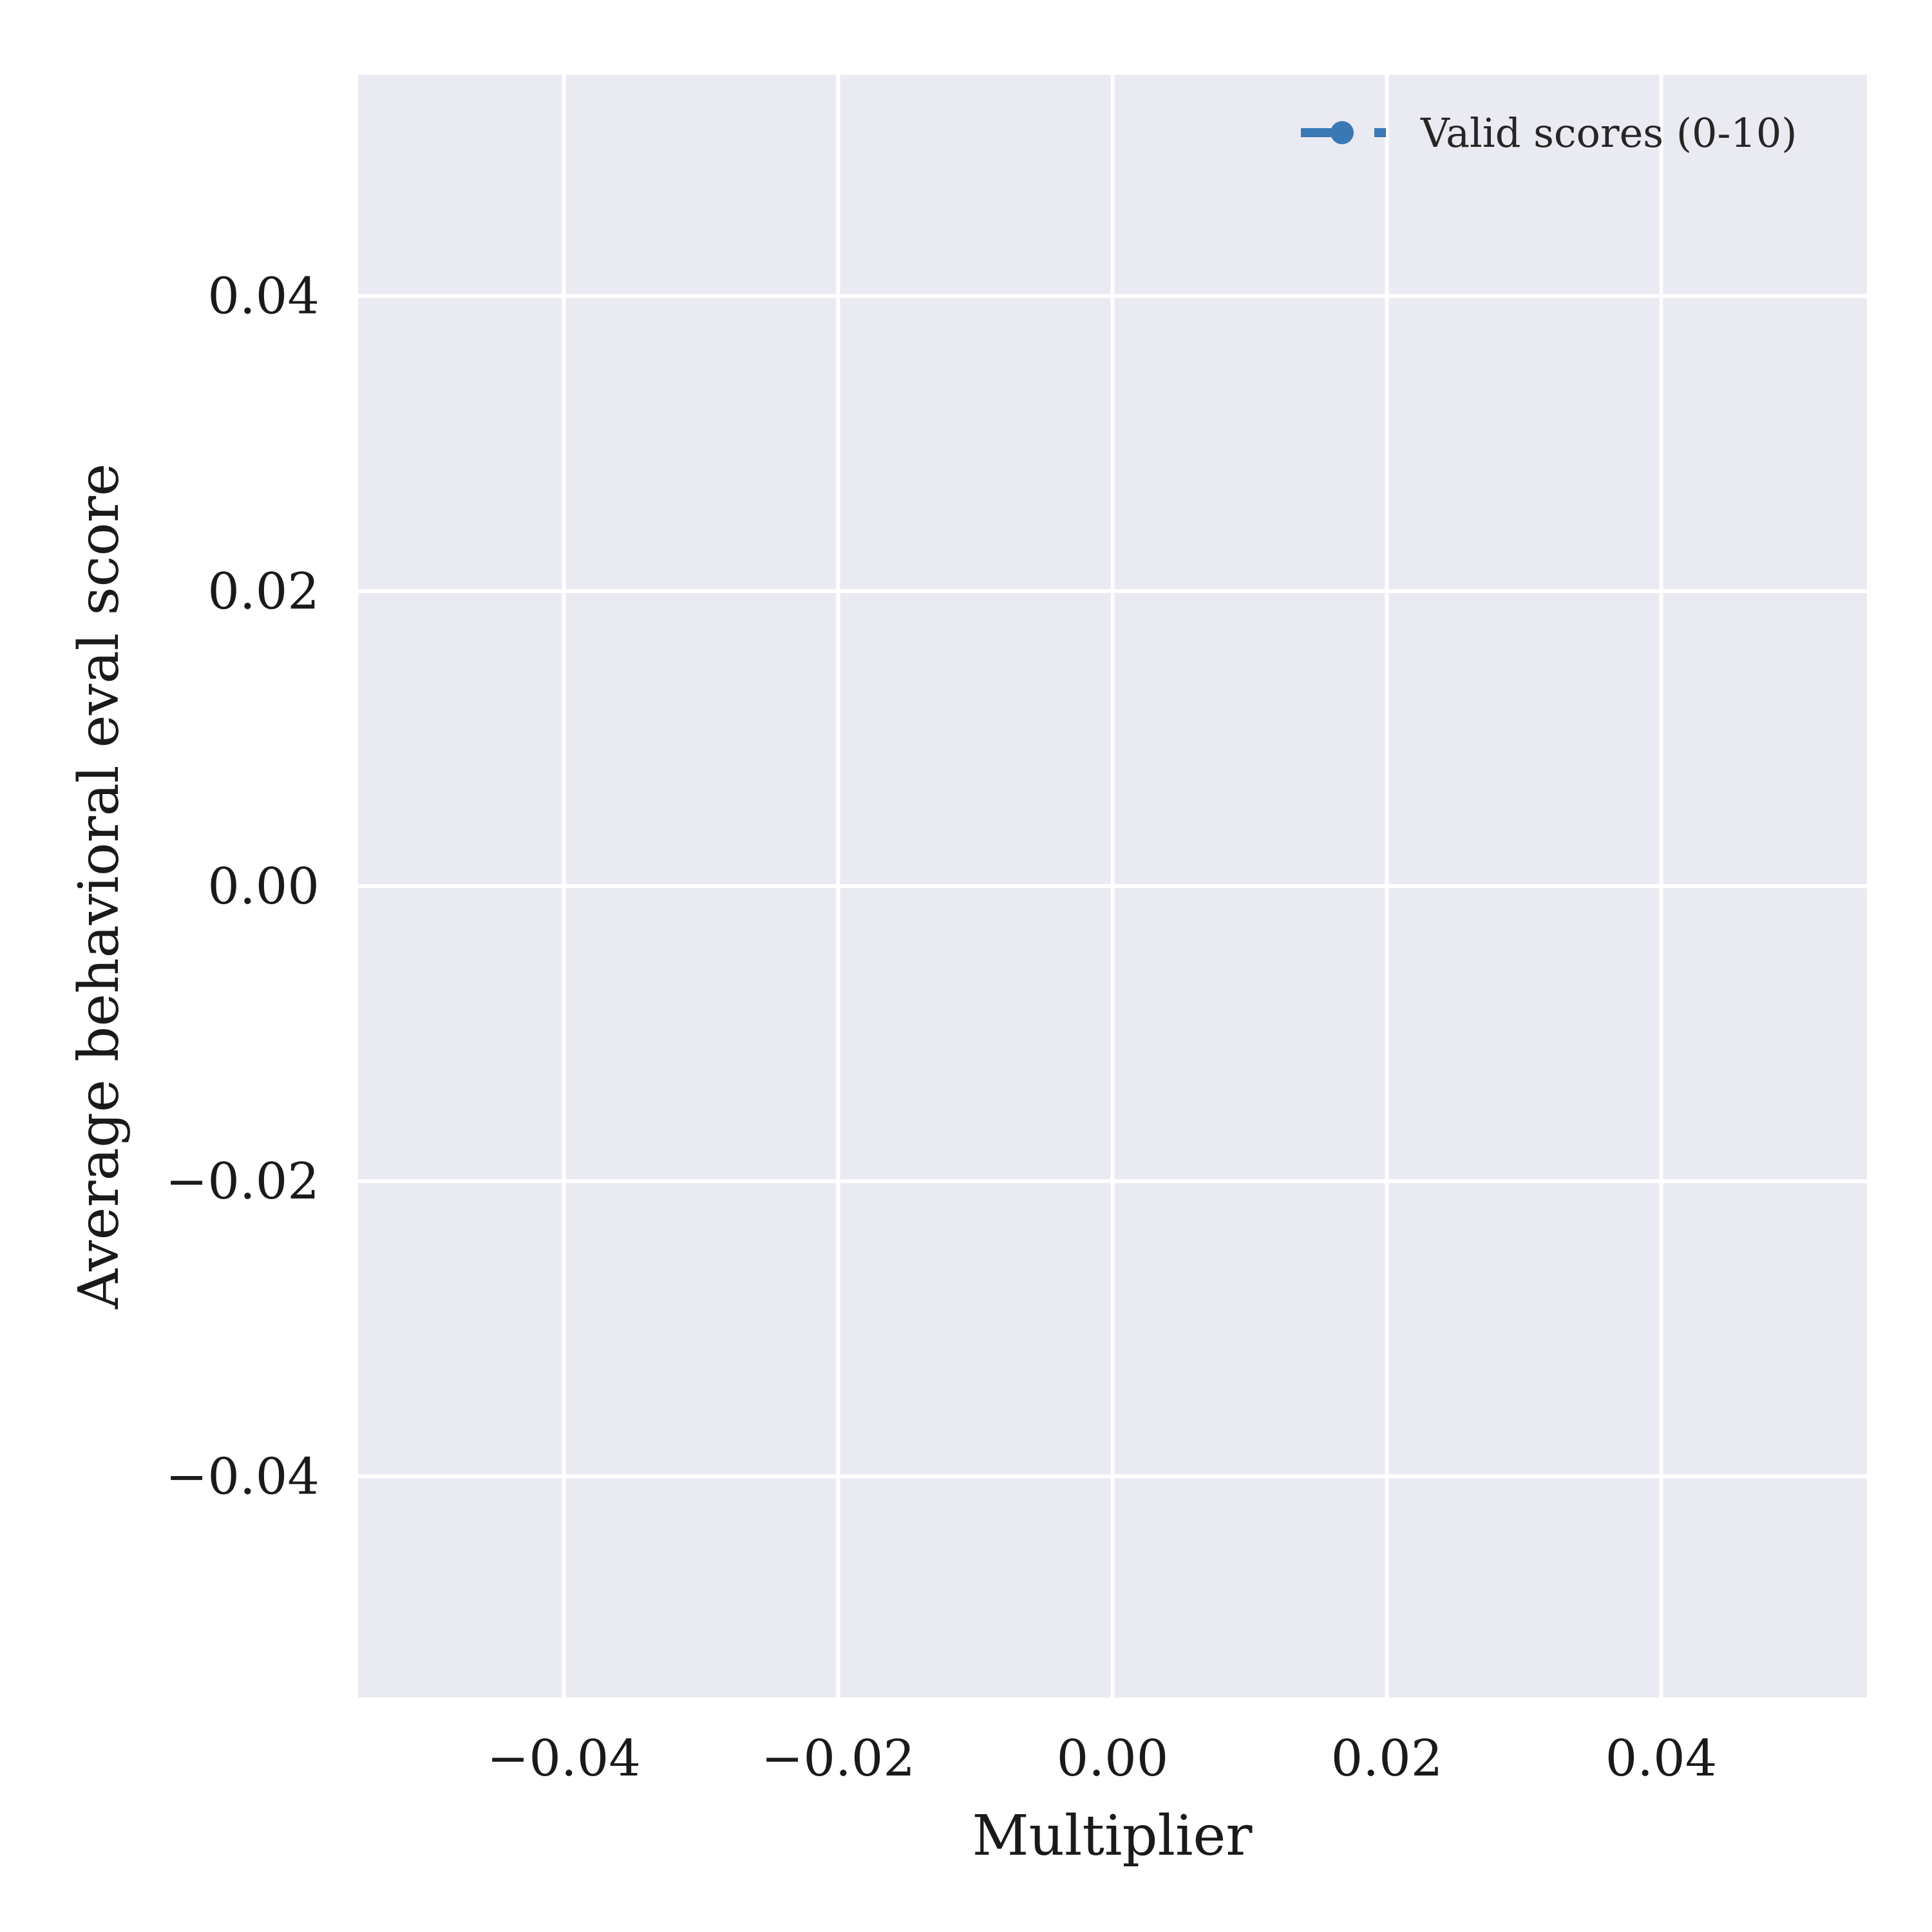 This screenshot has width=1932, height=1932. I want to click on y-tick-label: 0.02, so click(263, 592).